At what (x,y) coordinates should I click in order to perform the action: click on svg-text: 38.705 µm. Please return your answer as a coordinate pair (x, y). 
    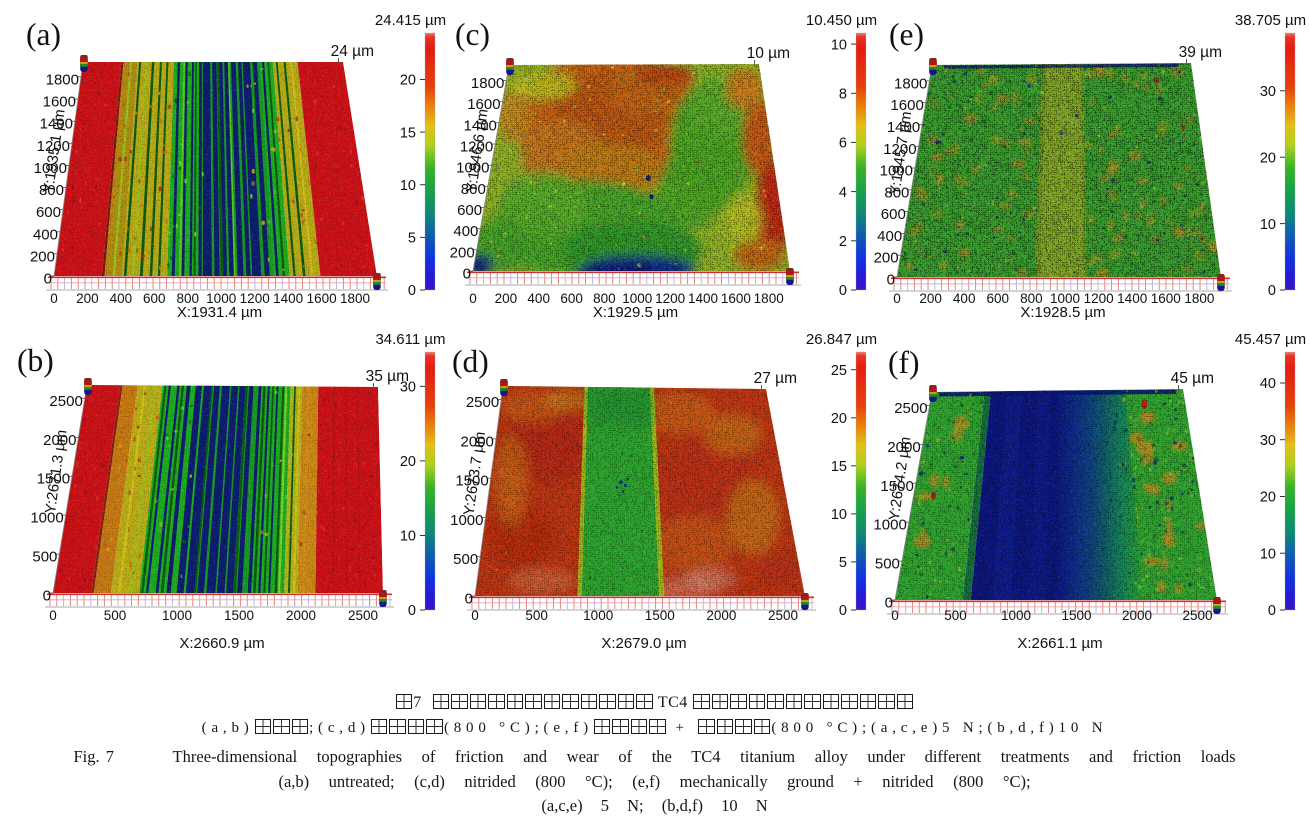
    Looking at the image, I should click on (1270, 20).